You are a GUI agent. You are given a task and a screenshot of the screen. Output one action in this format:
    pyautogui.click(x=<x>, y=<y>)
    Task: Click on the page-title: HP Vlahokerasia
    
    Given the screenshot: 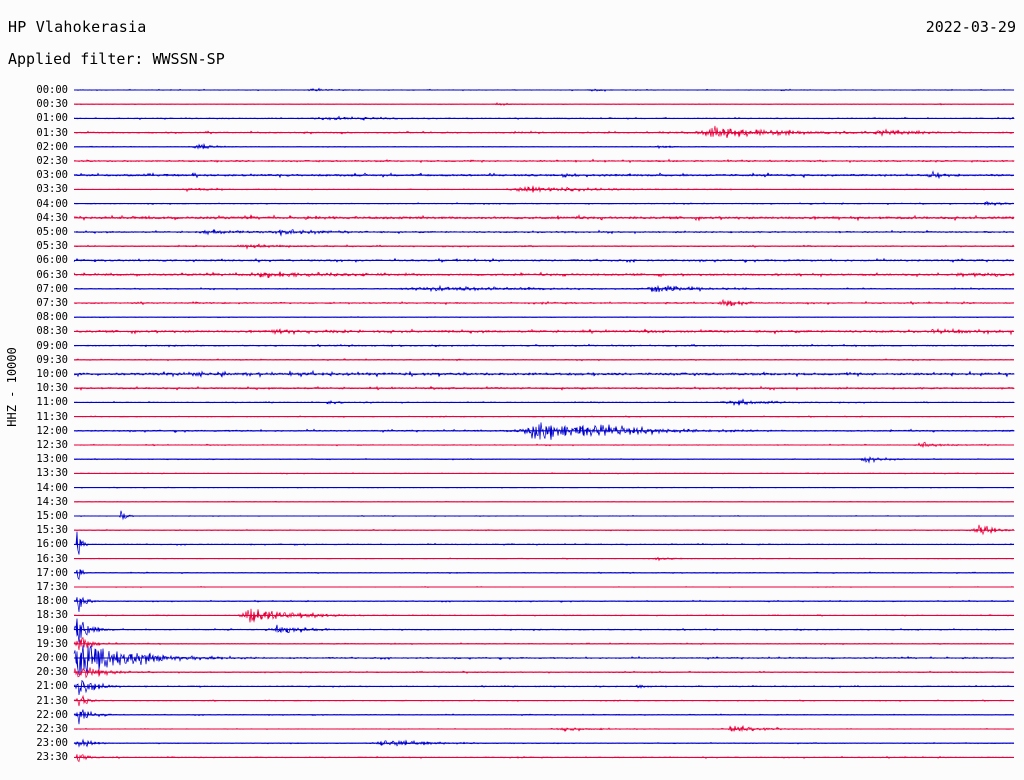 What is the action you would take?
    pyautogui.click(x=77, y=27)
    